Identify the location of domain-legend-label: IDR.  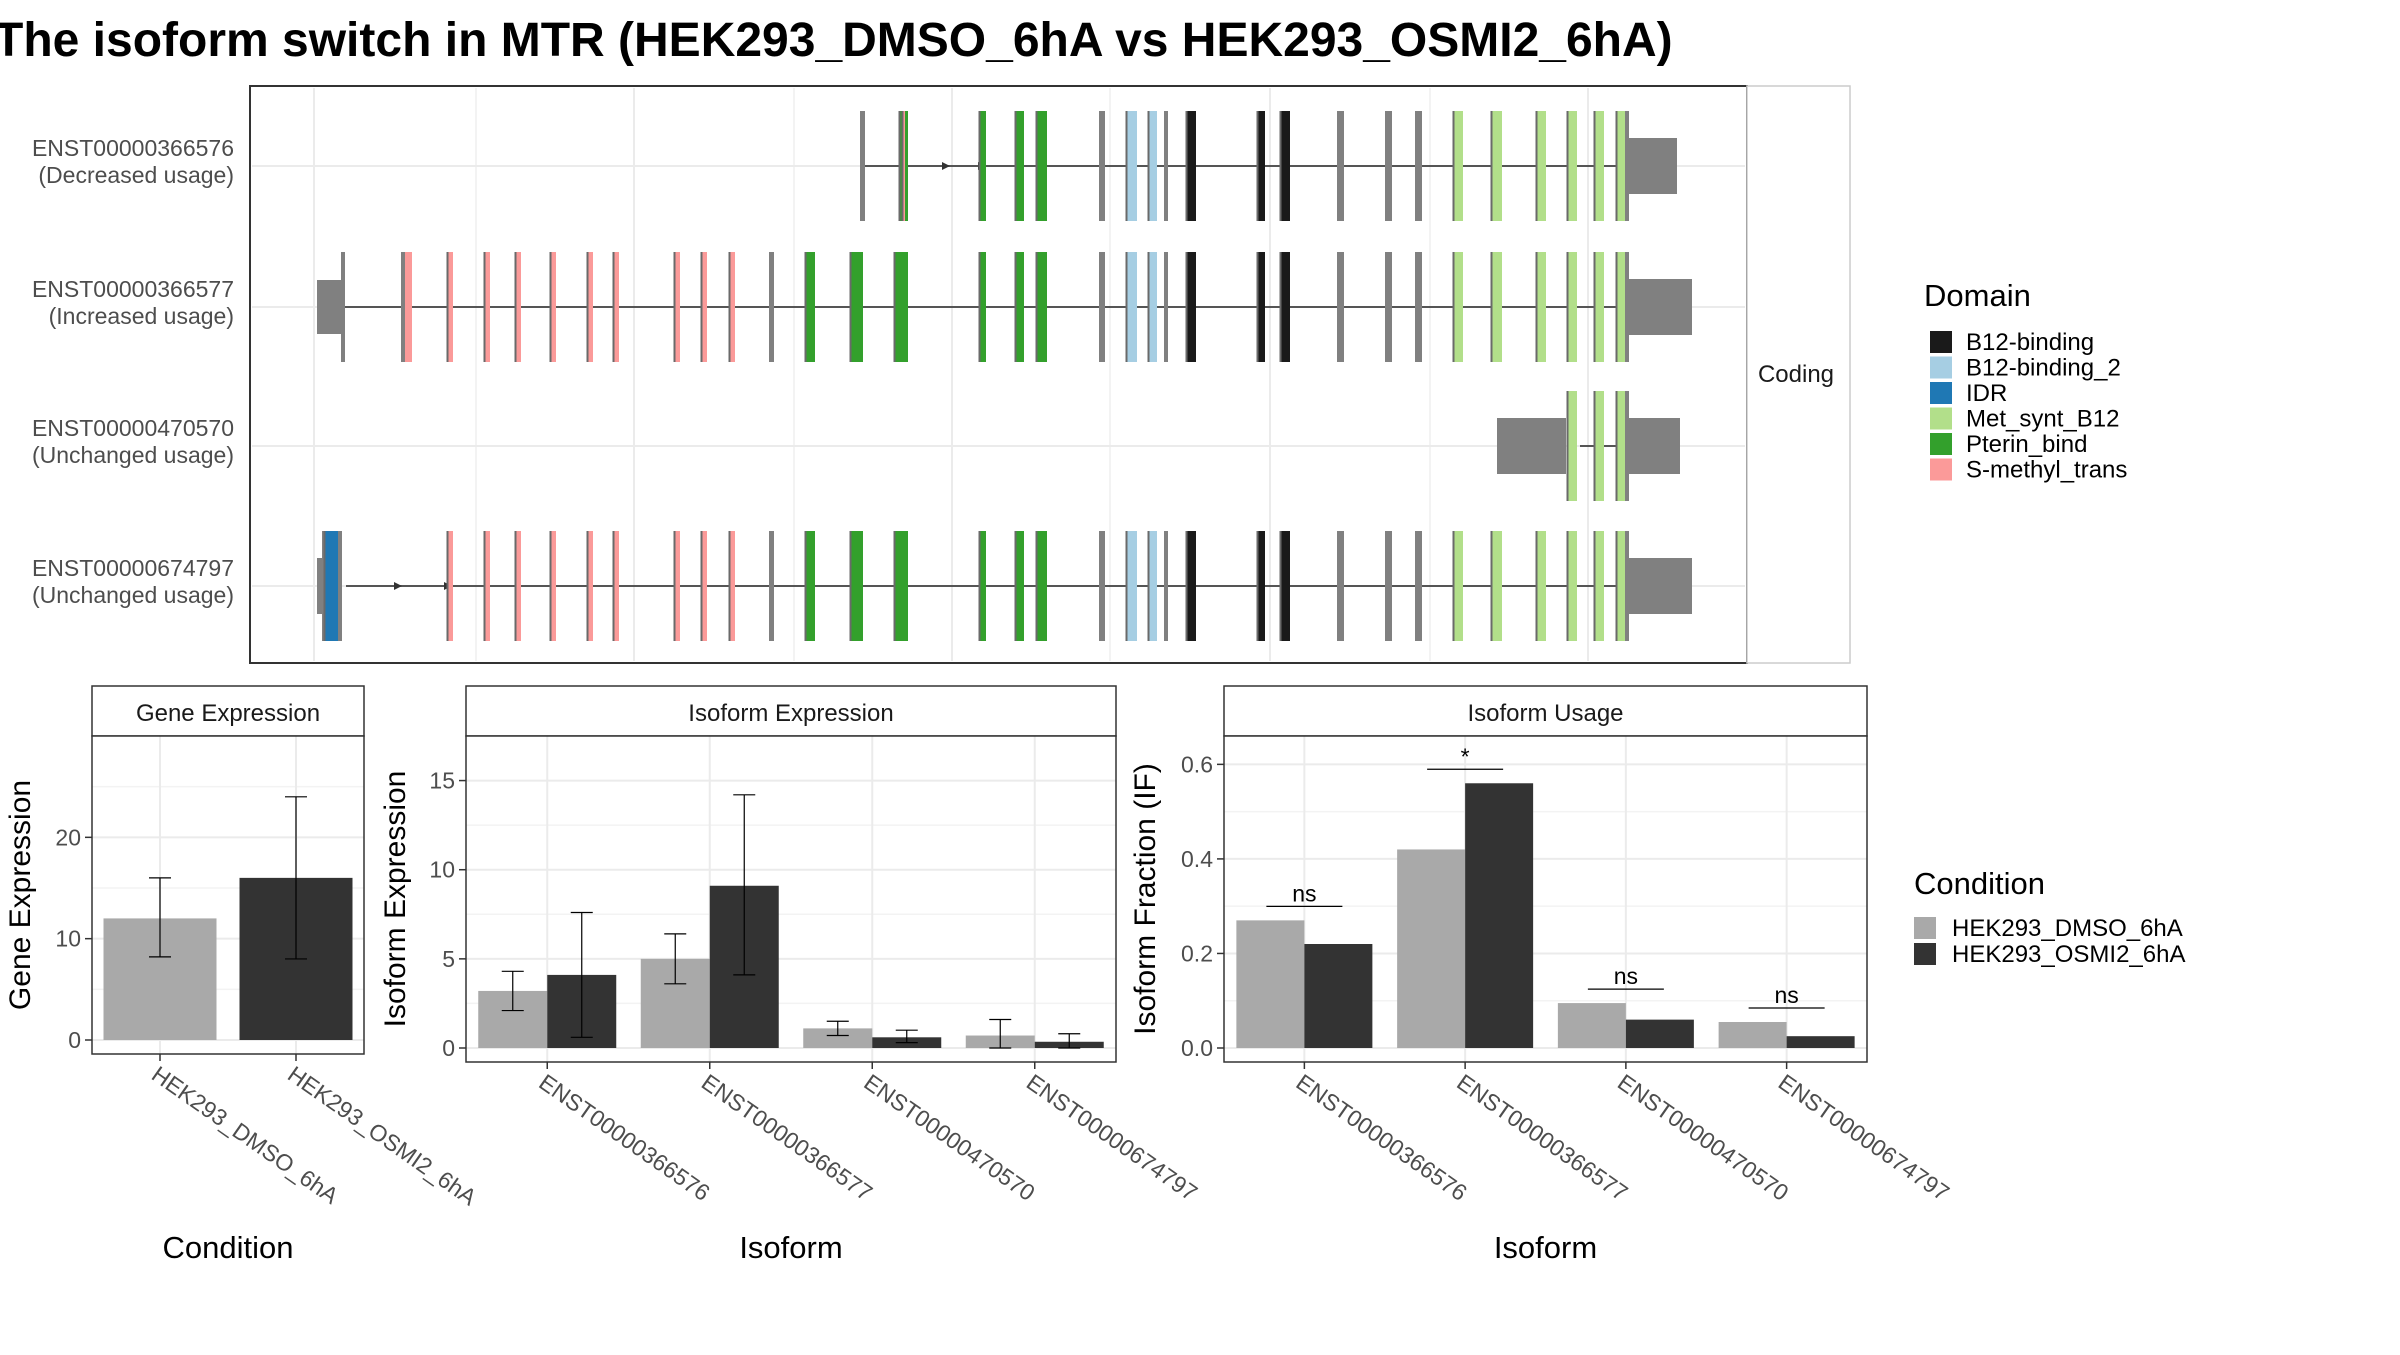
(1986, 393).